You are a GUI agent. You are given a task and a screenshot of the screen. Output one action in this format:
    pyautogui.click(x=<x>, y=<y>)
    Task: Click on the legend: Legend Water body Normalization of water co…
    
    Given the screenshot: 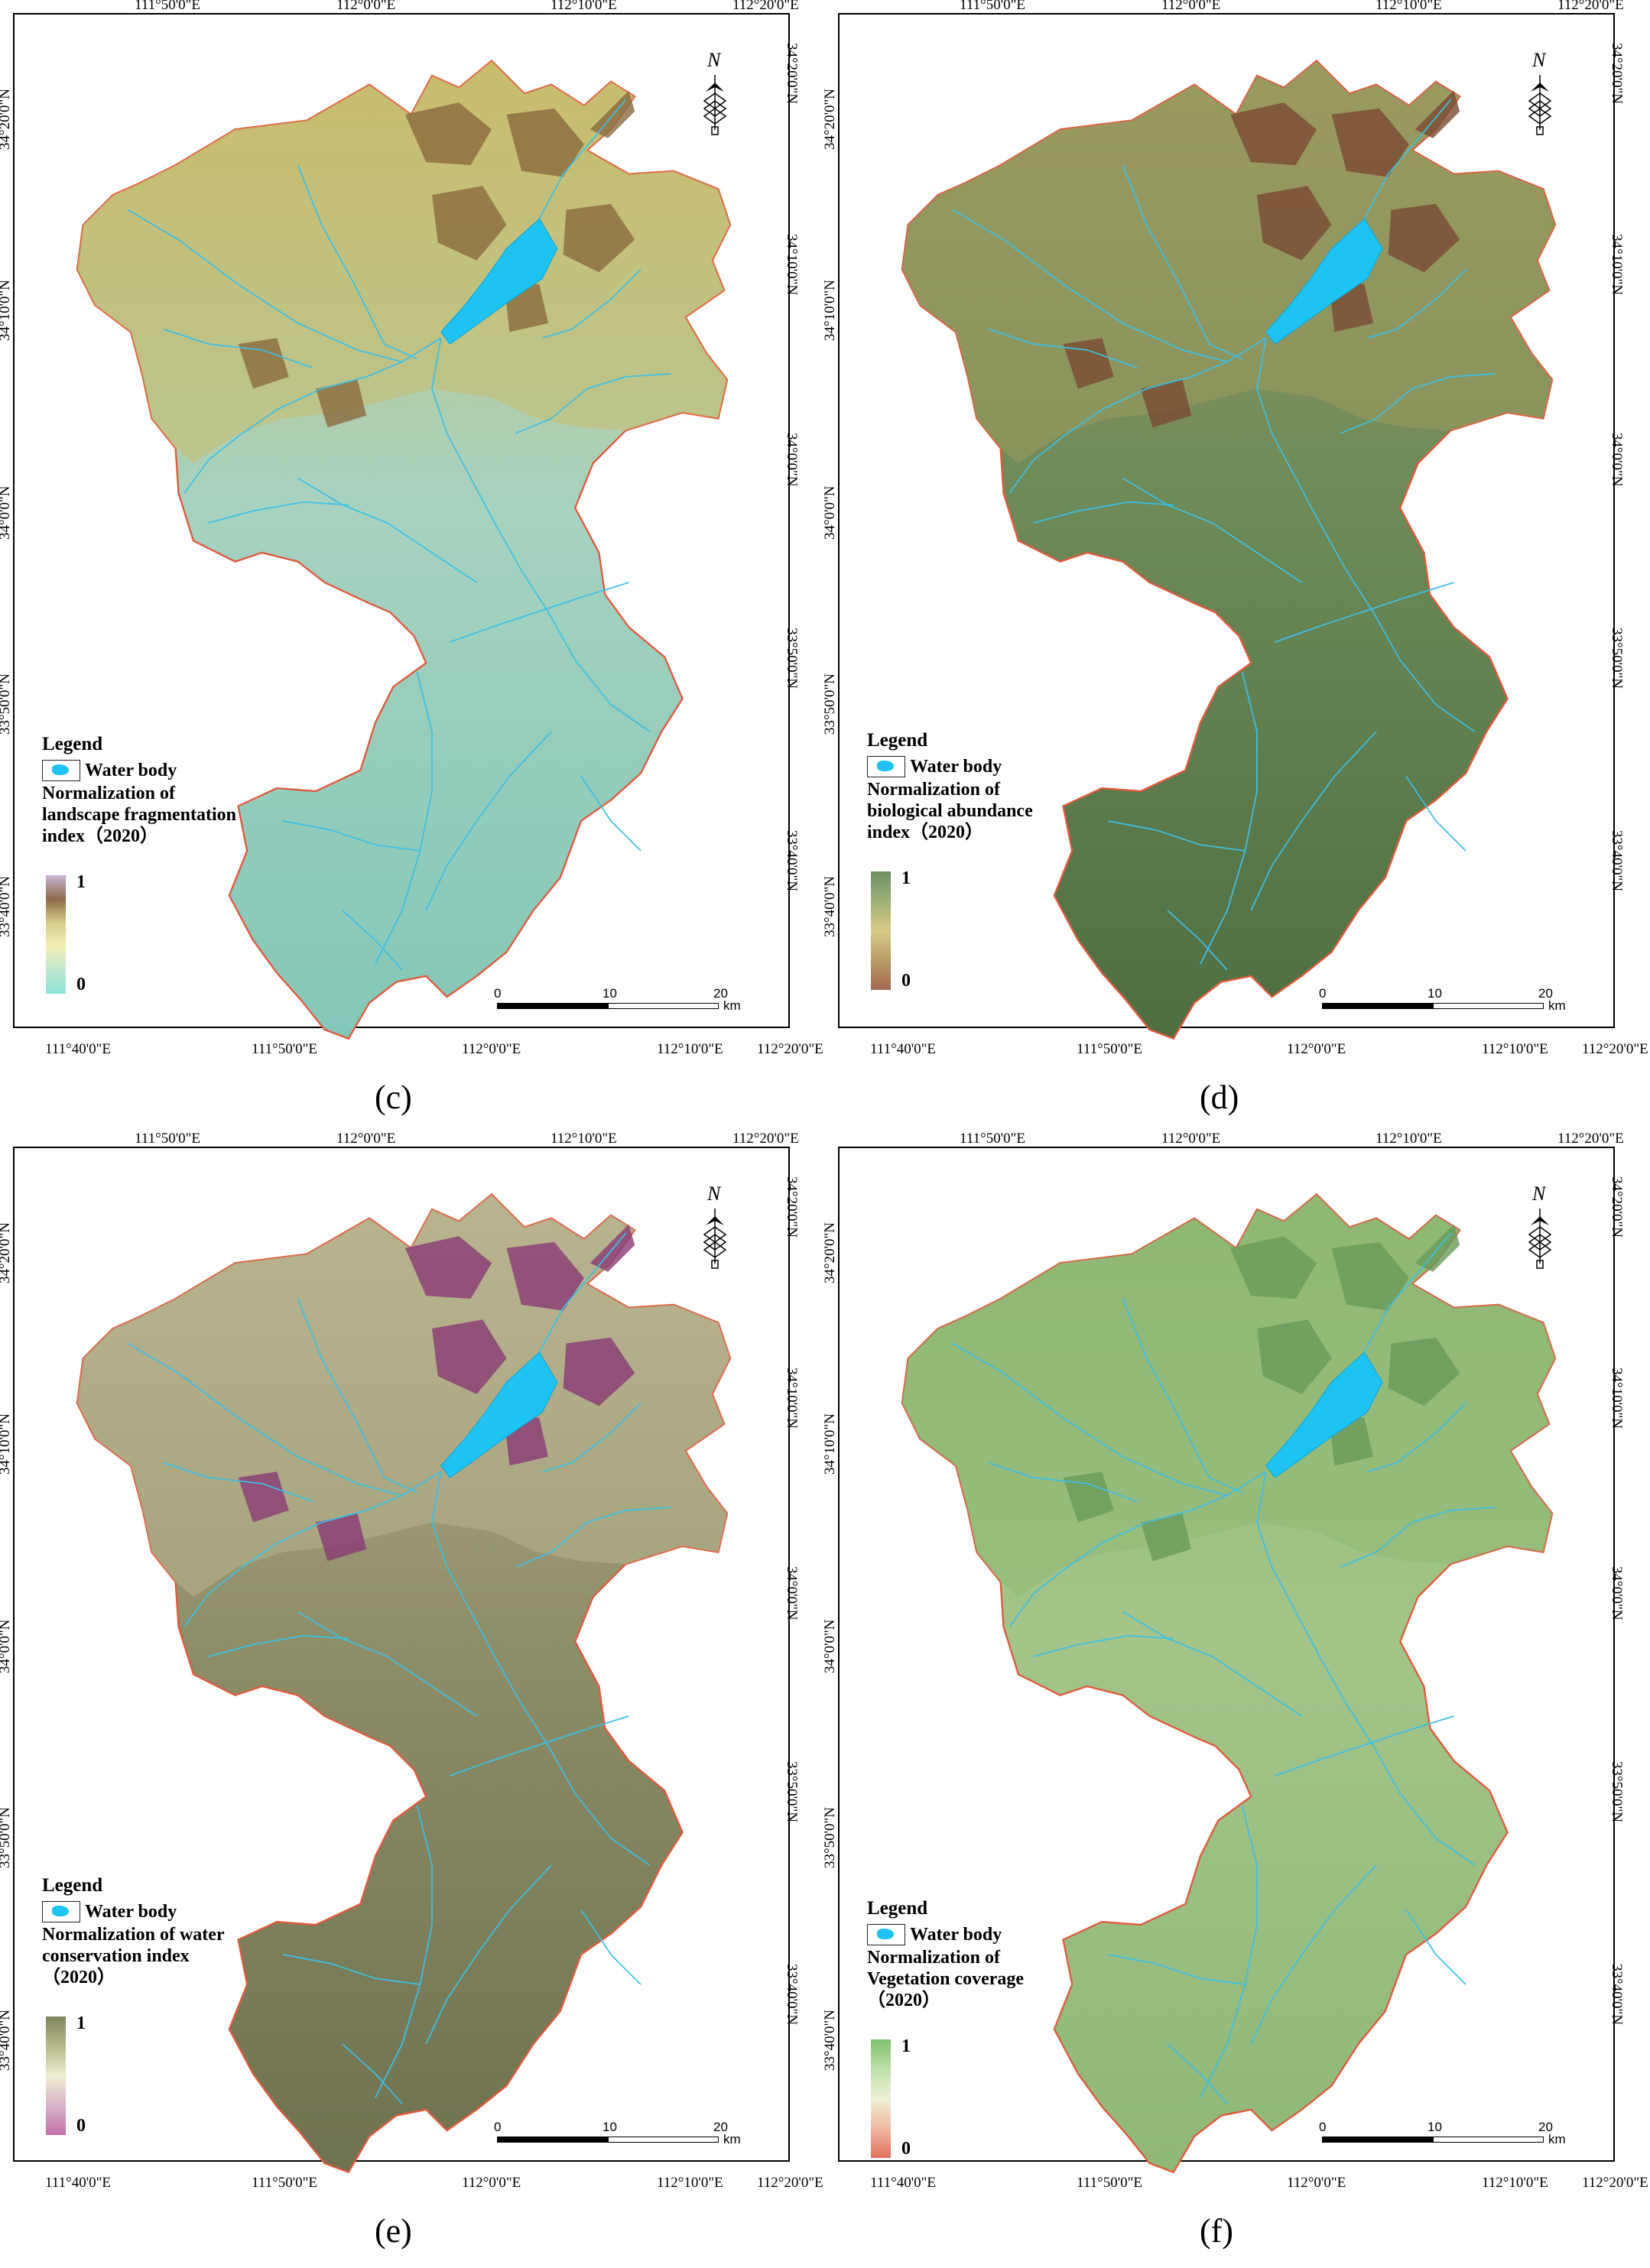 What is the action you would take?
    pyautogui.click(x=133, y=1931)
    